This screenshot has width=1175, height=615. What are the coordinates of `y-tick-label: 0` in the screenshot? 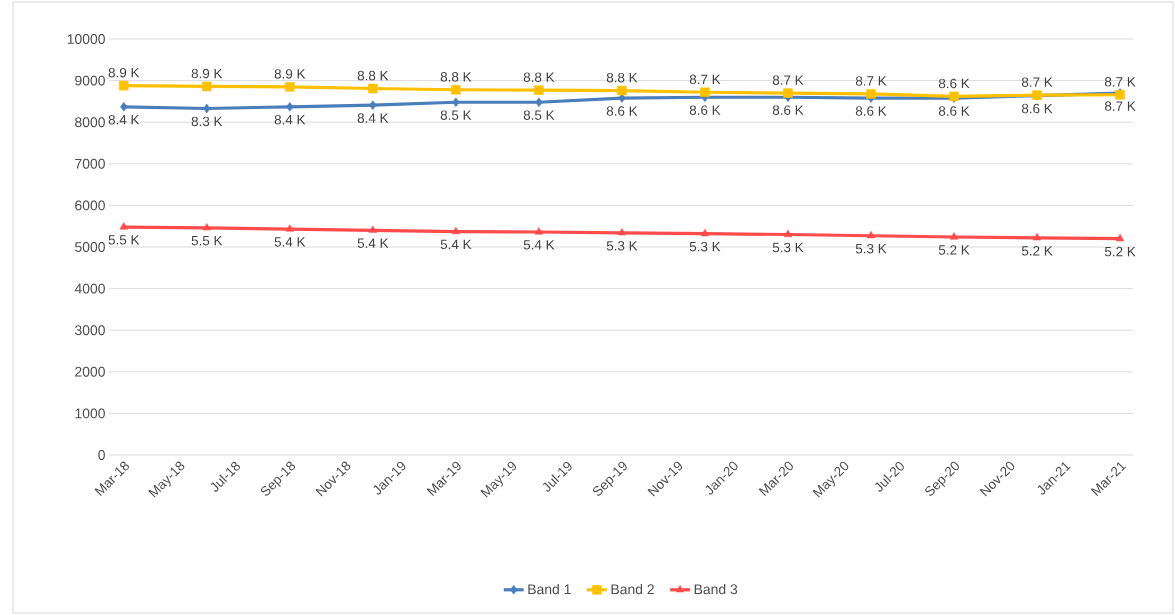 It's located at (101, 455).